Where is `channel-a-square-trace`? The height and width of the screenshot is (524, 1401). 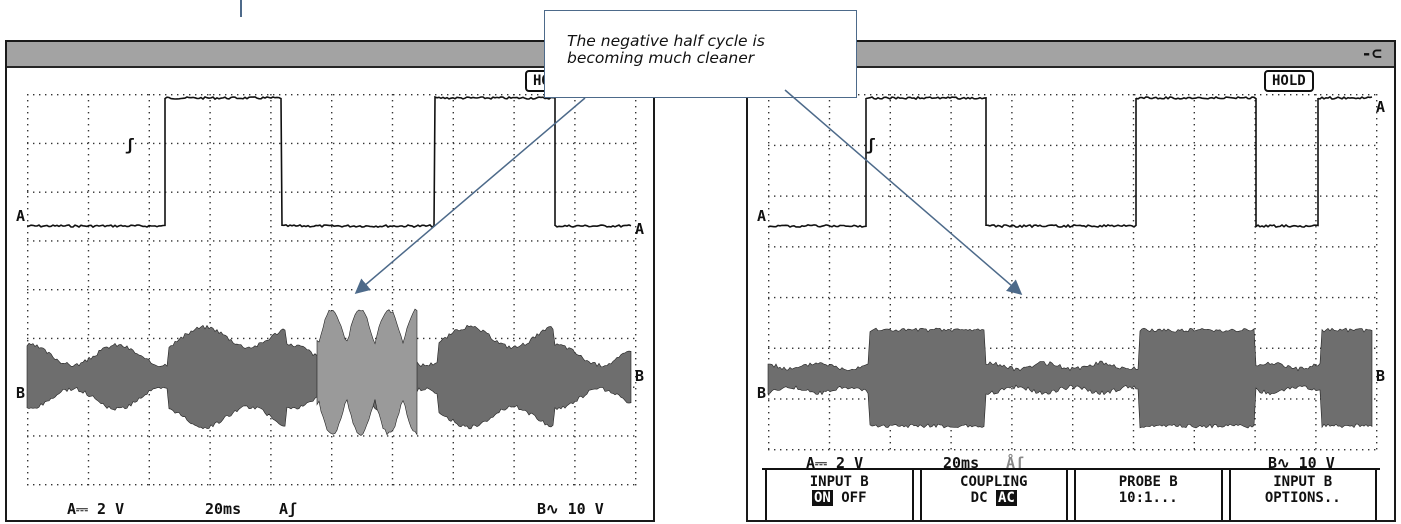
channel-a-square-trace is located at coordinates (329, 162).